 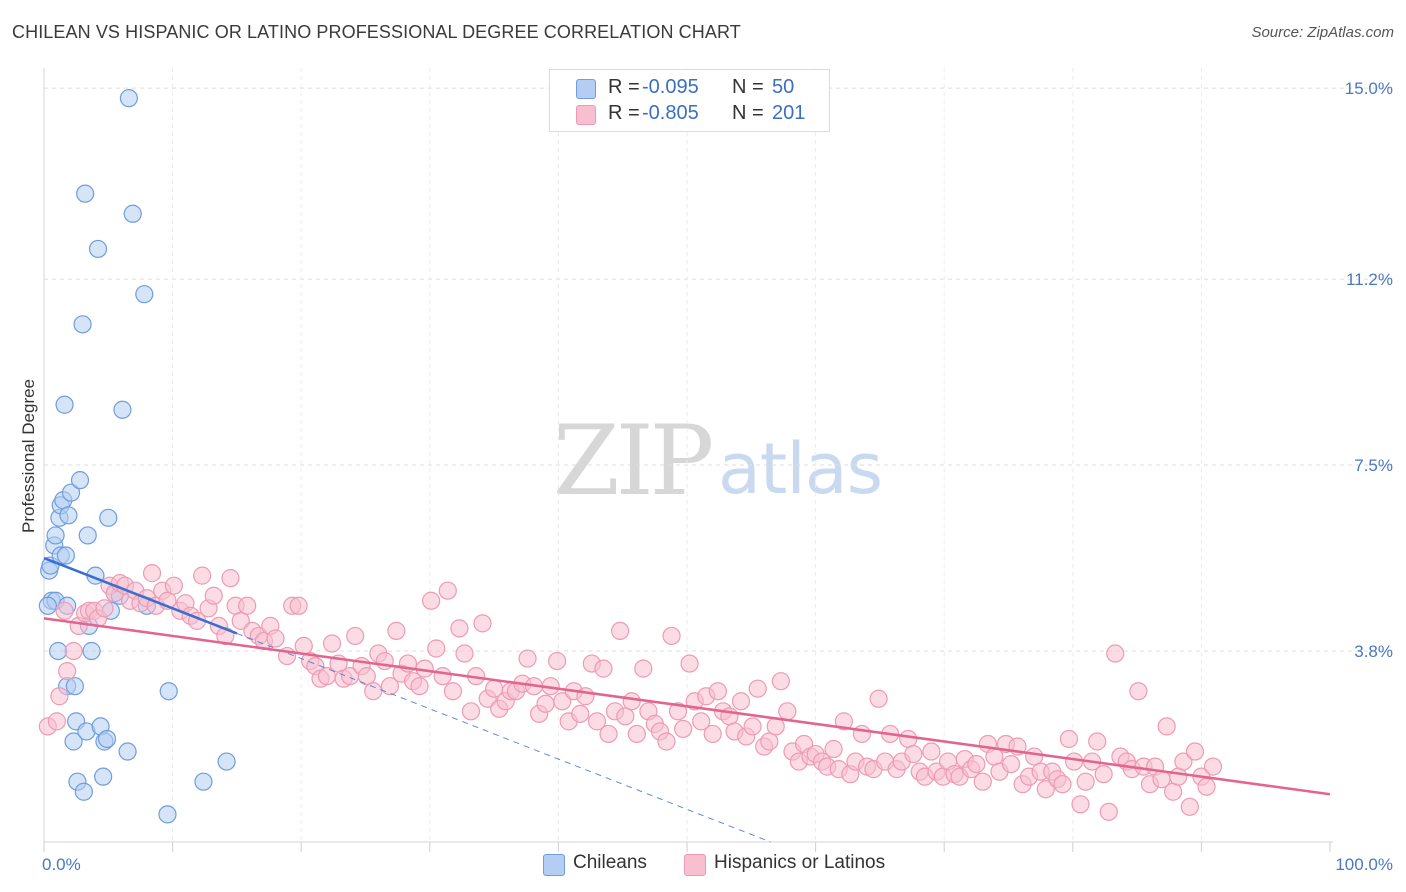 What do you see at coordinates (1369, 279) in the screenshot?
I see `y-tick-label-2: 11.2%` at bounding box center [1369, 279].